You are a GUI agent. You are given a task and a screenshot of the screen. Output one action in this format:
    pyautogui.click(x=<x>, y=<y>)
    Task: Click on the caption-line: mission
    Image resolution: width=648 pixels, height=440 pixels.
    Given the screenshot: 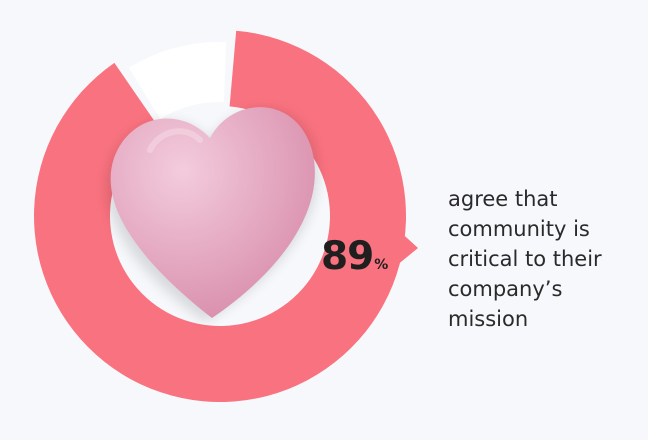 What is the action you would take?
    pyautogui.click(x=488, y=319)
    